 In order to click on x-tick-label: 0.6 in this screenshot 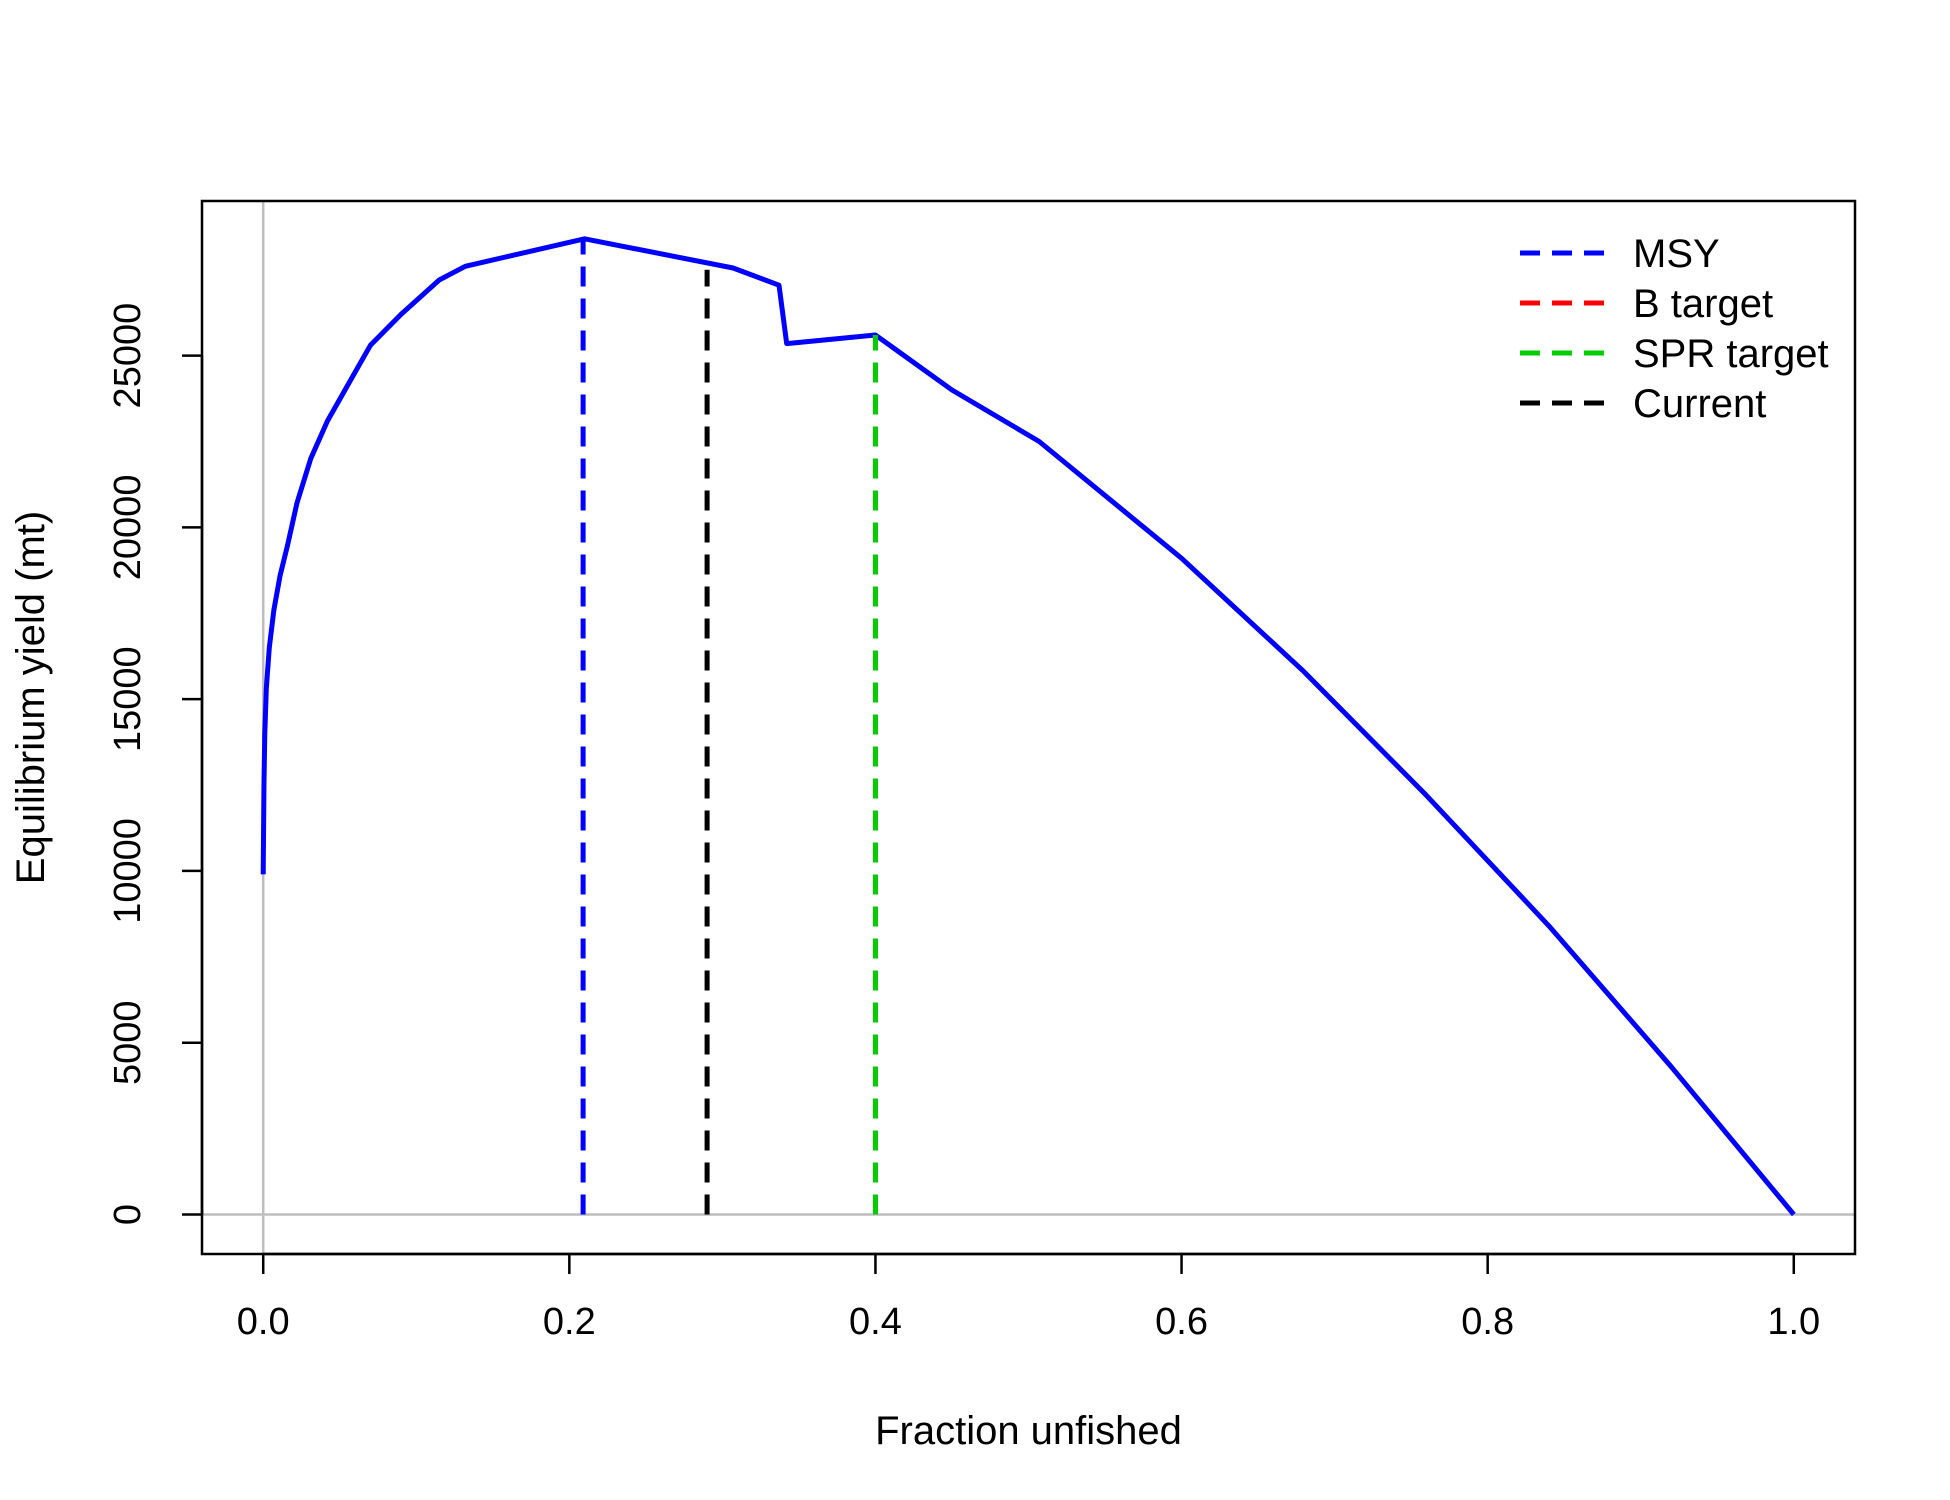, I will do `click(1181, 1322)`.